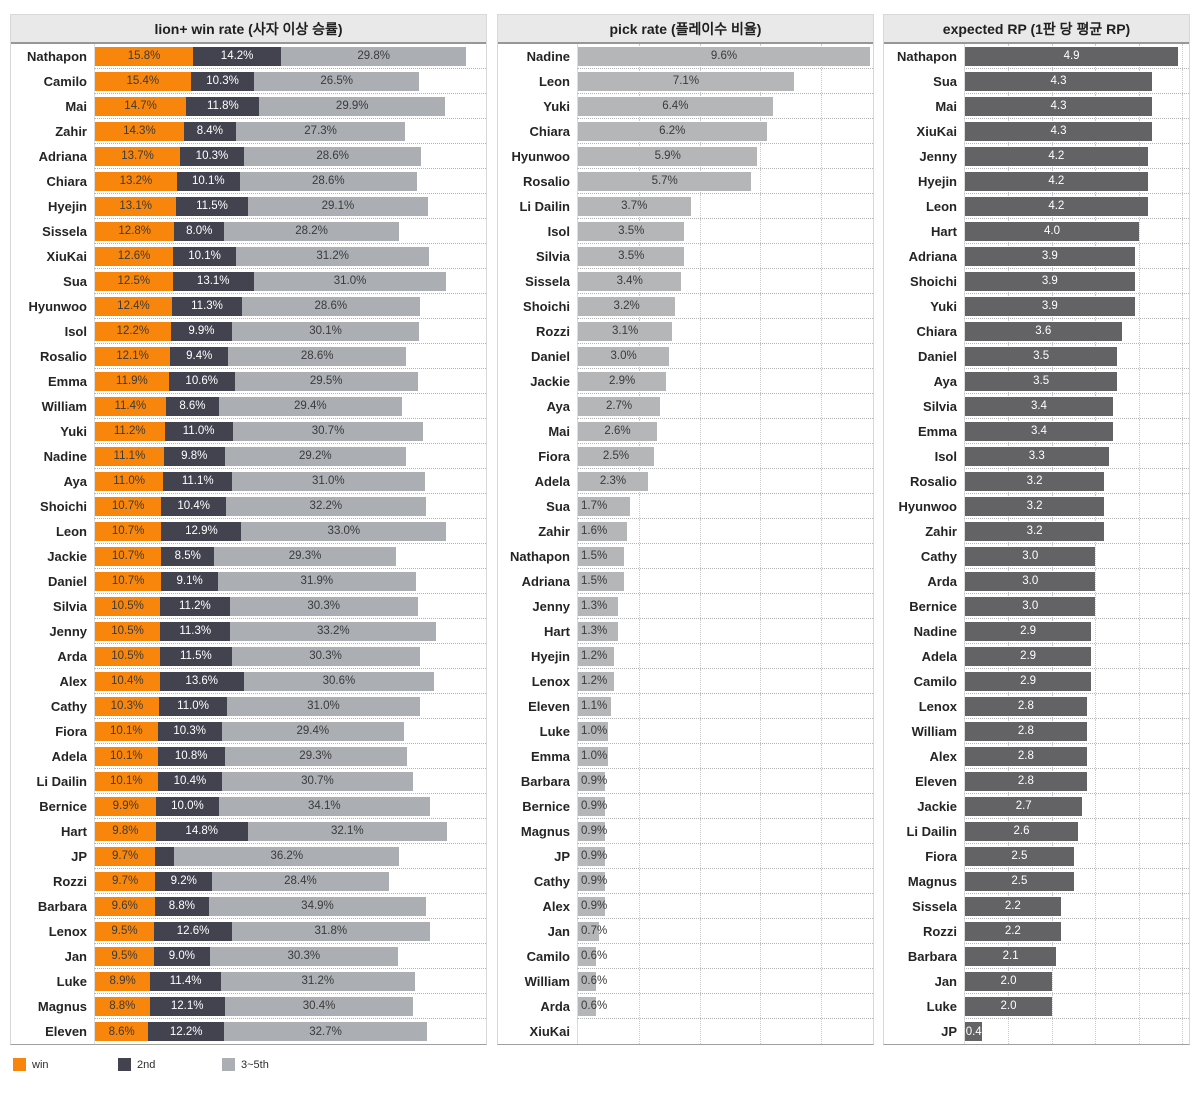 The image size is (1200, 1100). I want to click on rest-bar-segment: 34.9%, so click(317, 906).